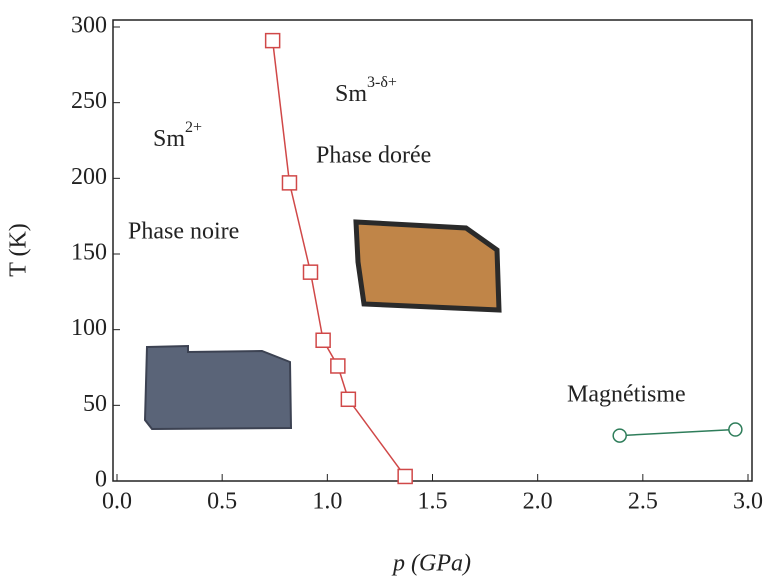  I want to click on x-tick-label: 1.5, so click(433, 502).